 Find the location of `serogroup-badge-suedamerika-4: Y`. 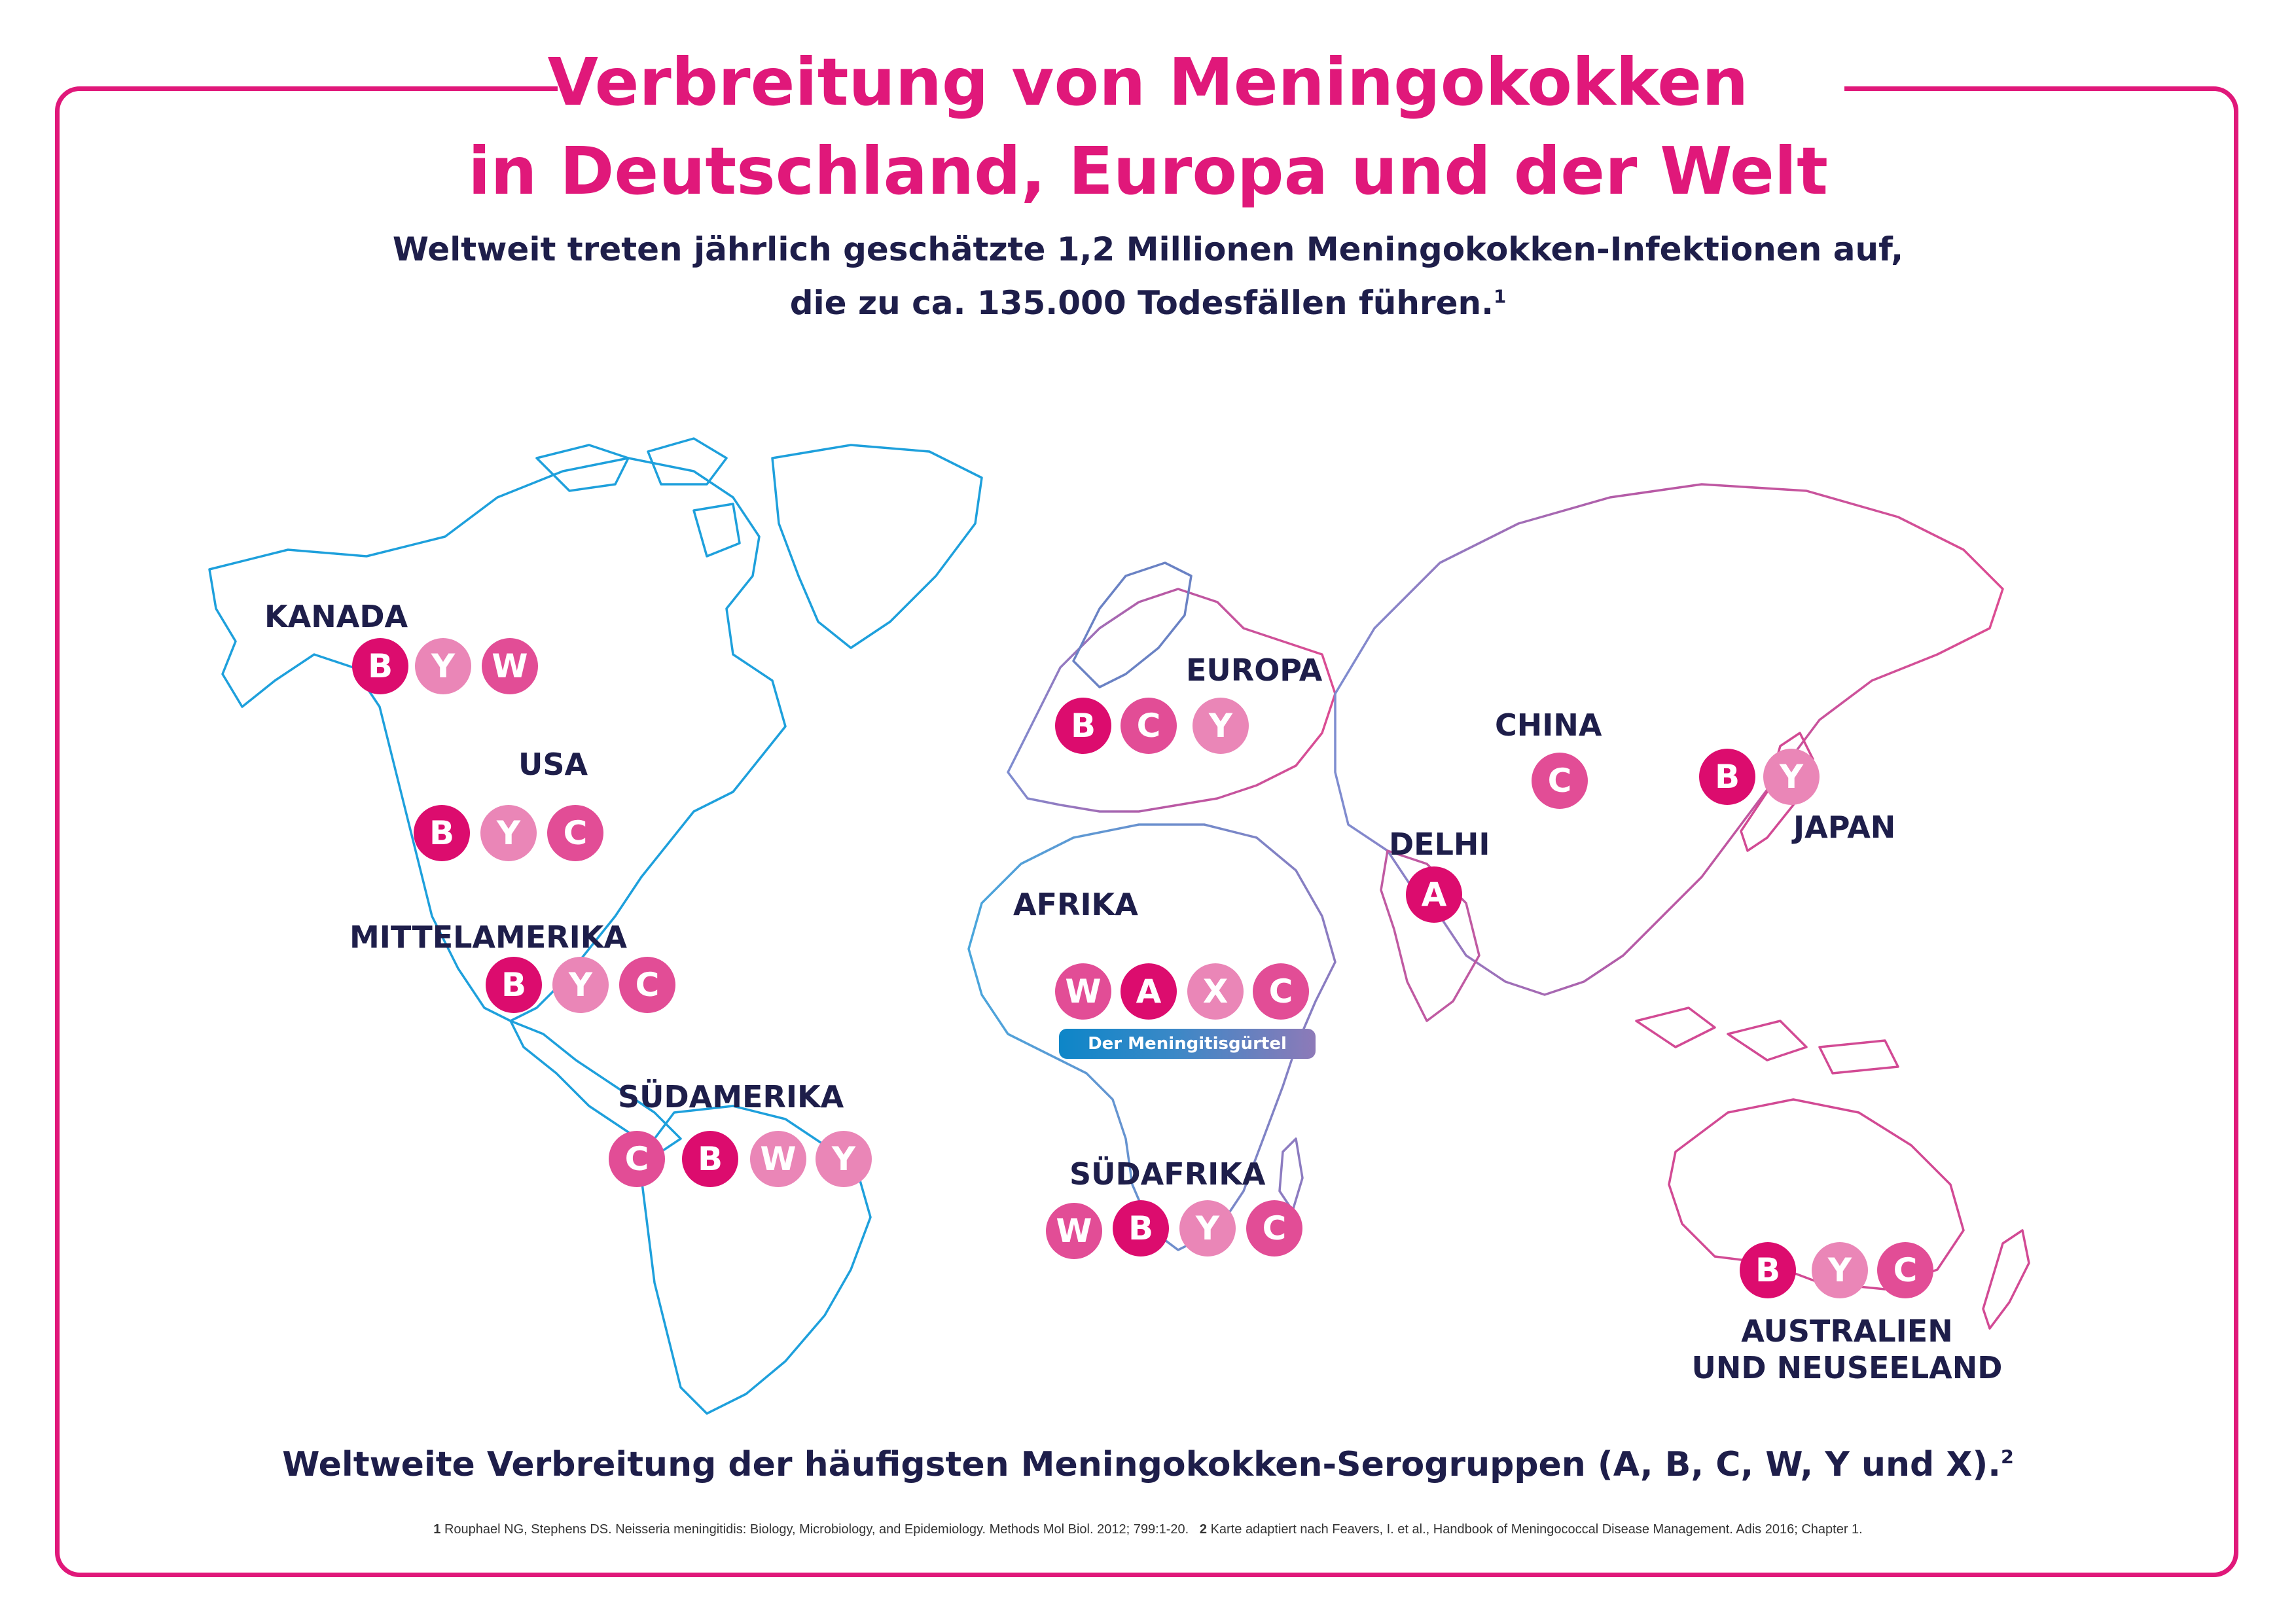

serogroup-badge-suedamerika-4: Y is located at coordinates (844, 1159).